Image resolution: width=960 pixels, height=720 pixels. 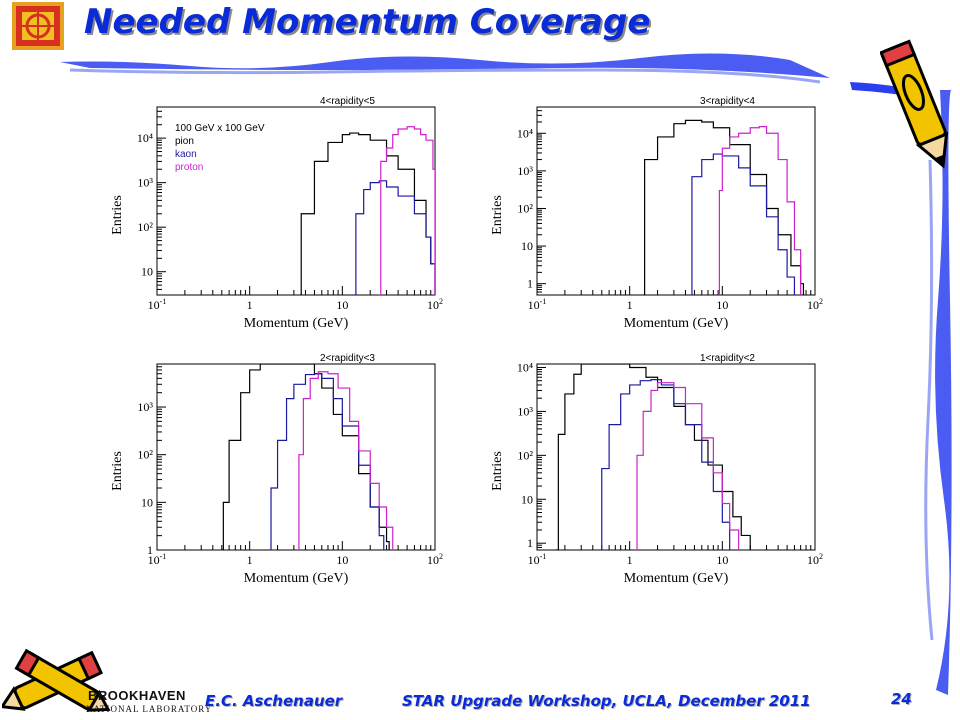 I want to click on panel-title: 4<rapidity<5, so click(x=347, y=101).